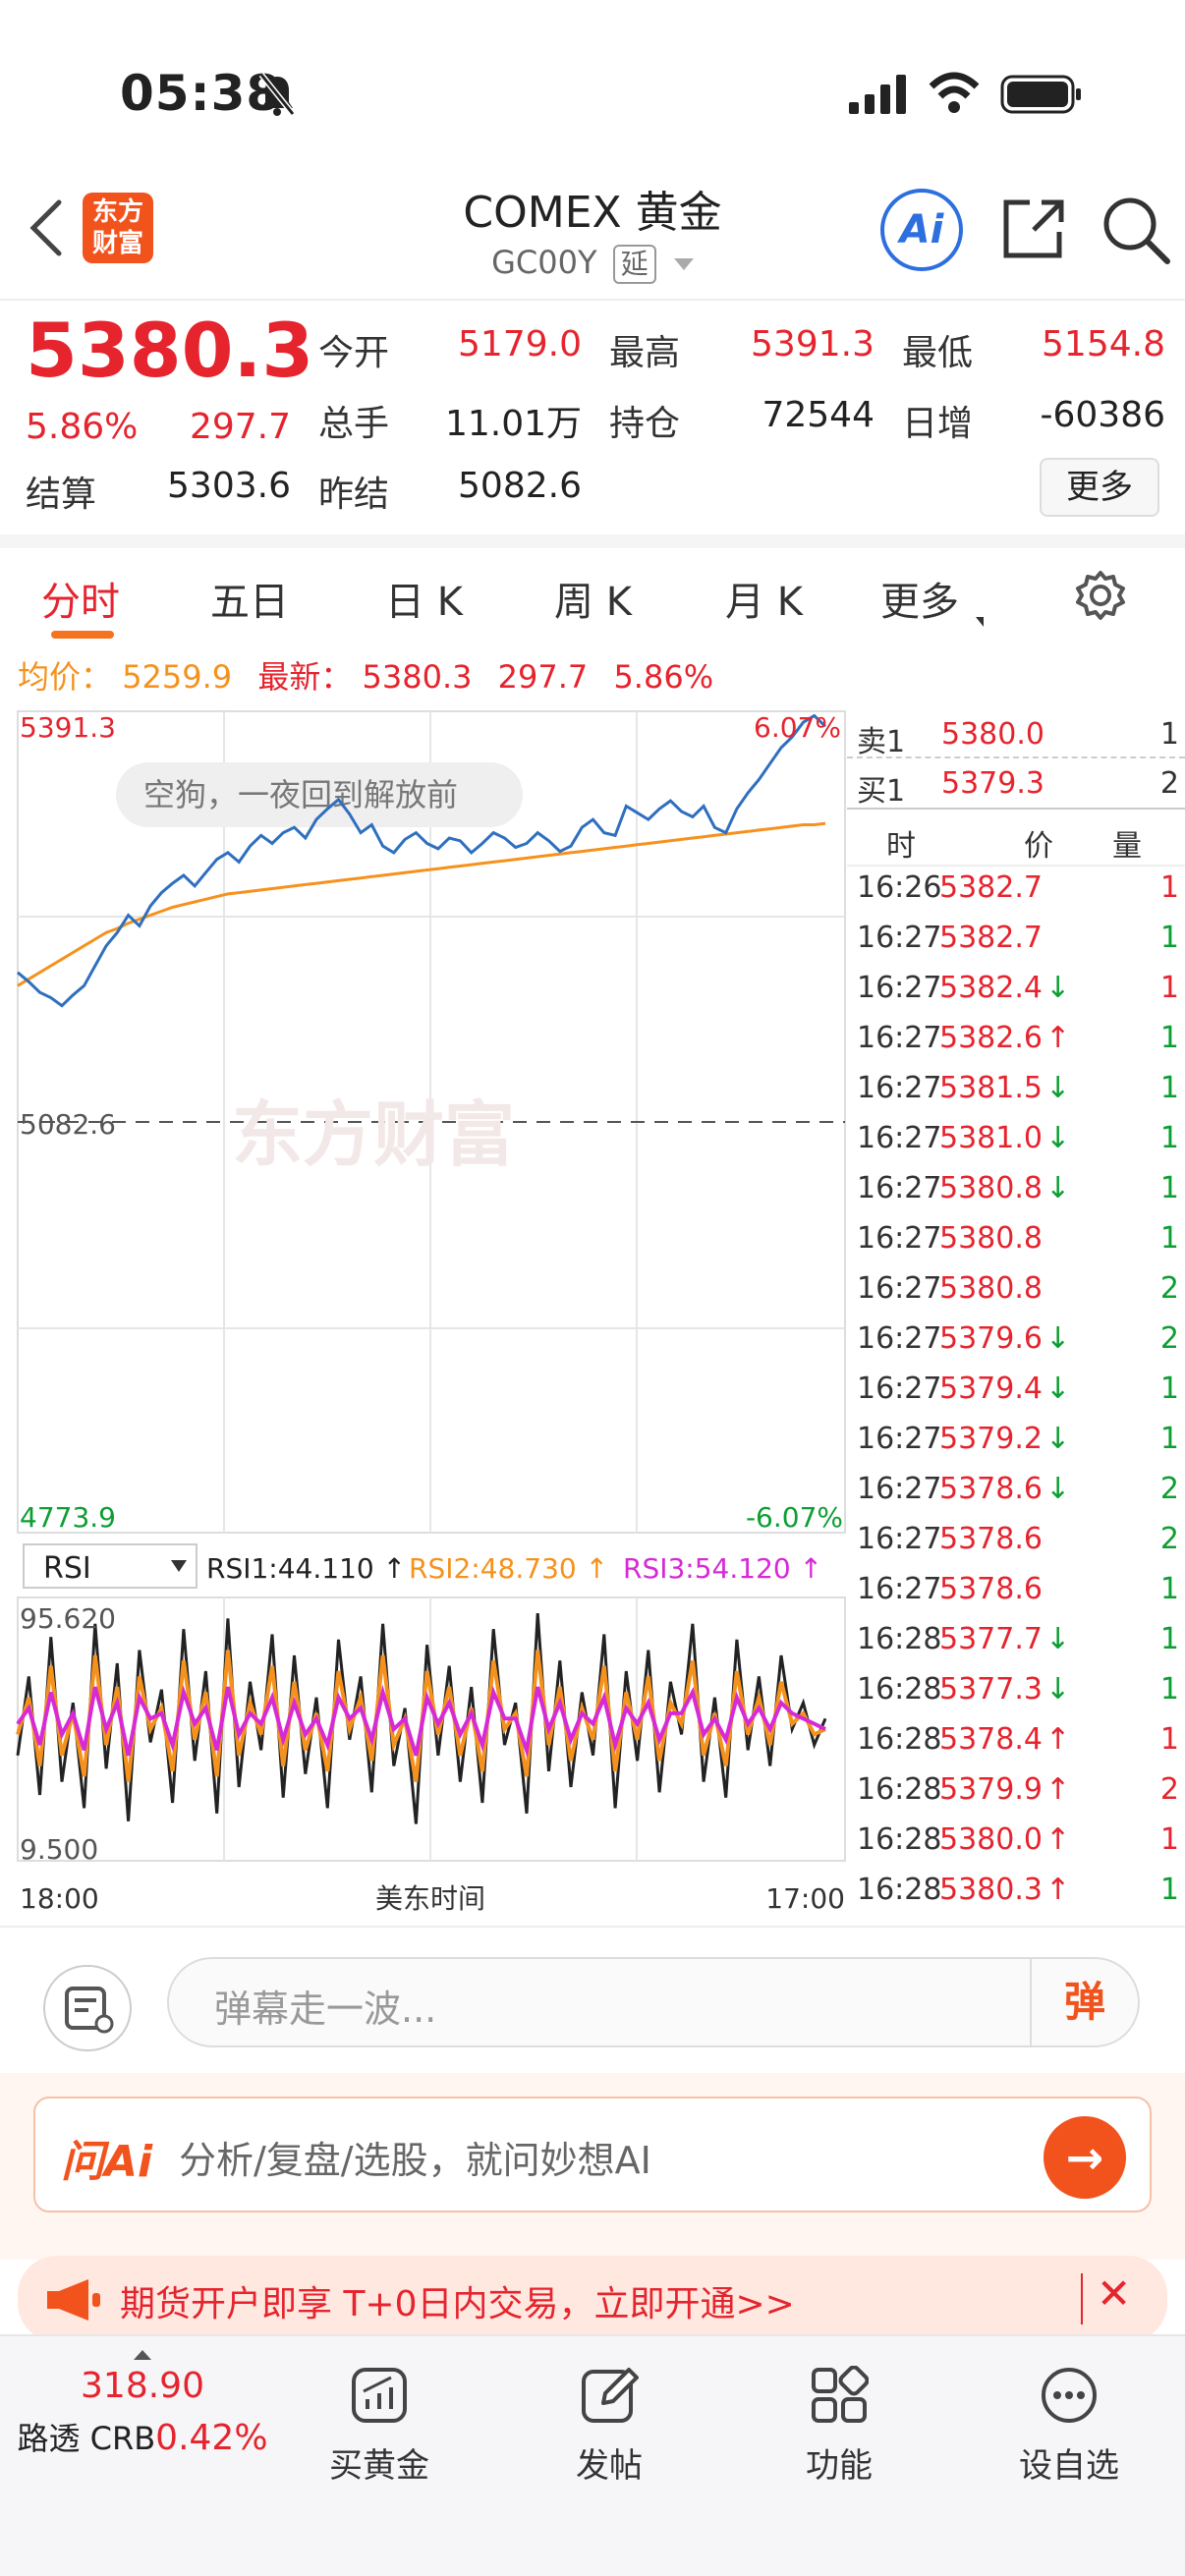  What do you see at coordinates (991, 1890) in the screenshot?
I see `trade-price: 5380.3` at bounding box center [991, 1890].